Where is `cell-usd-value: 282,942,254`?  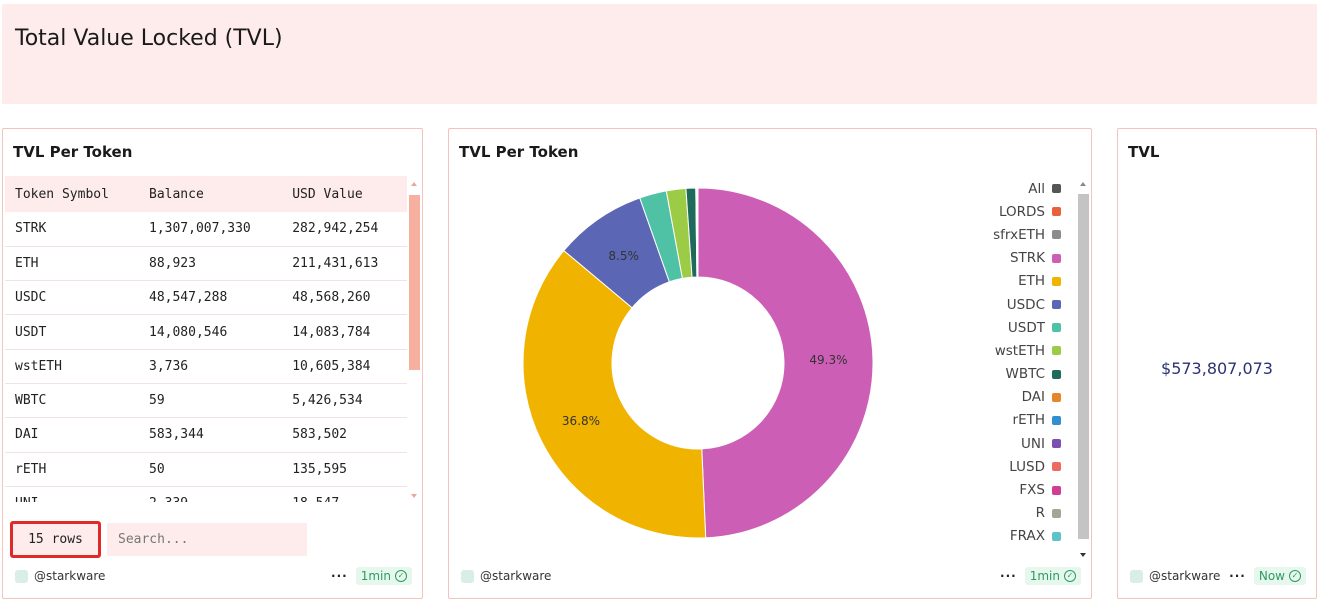
cell-usd-value: 282,942,254 is located at coordinates (344, 229).